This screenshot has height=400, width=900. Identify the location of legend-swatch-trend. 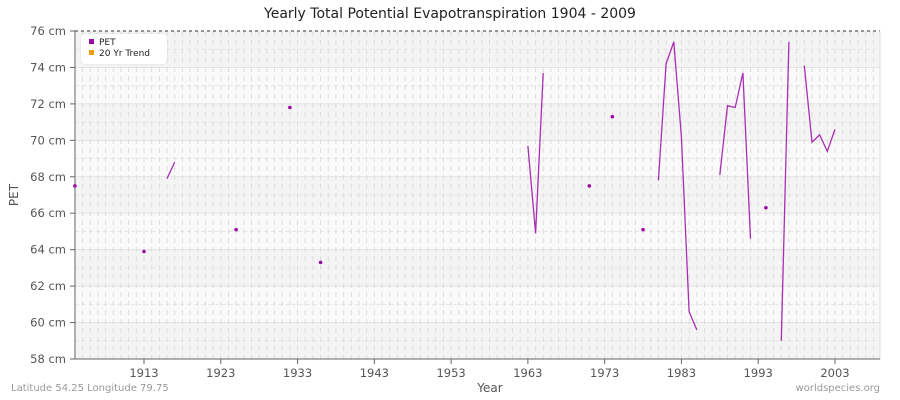
(91, 52).